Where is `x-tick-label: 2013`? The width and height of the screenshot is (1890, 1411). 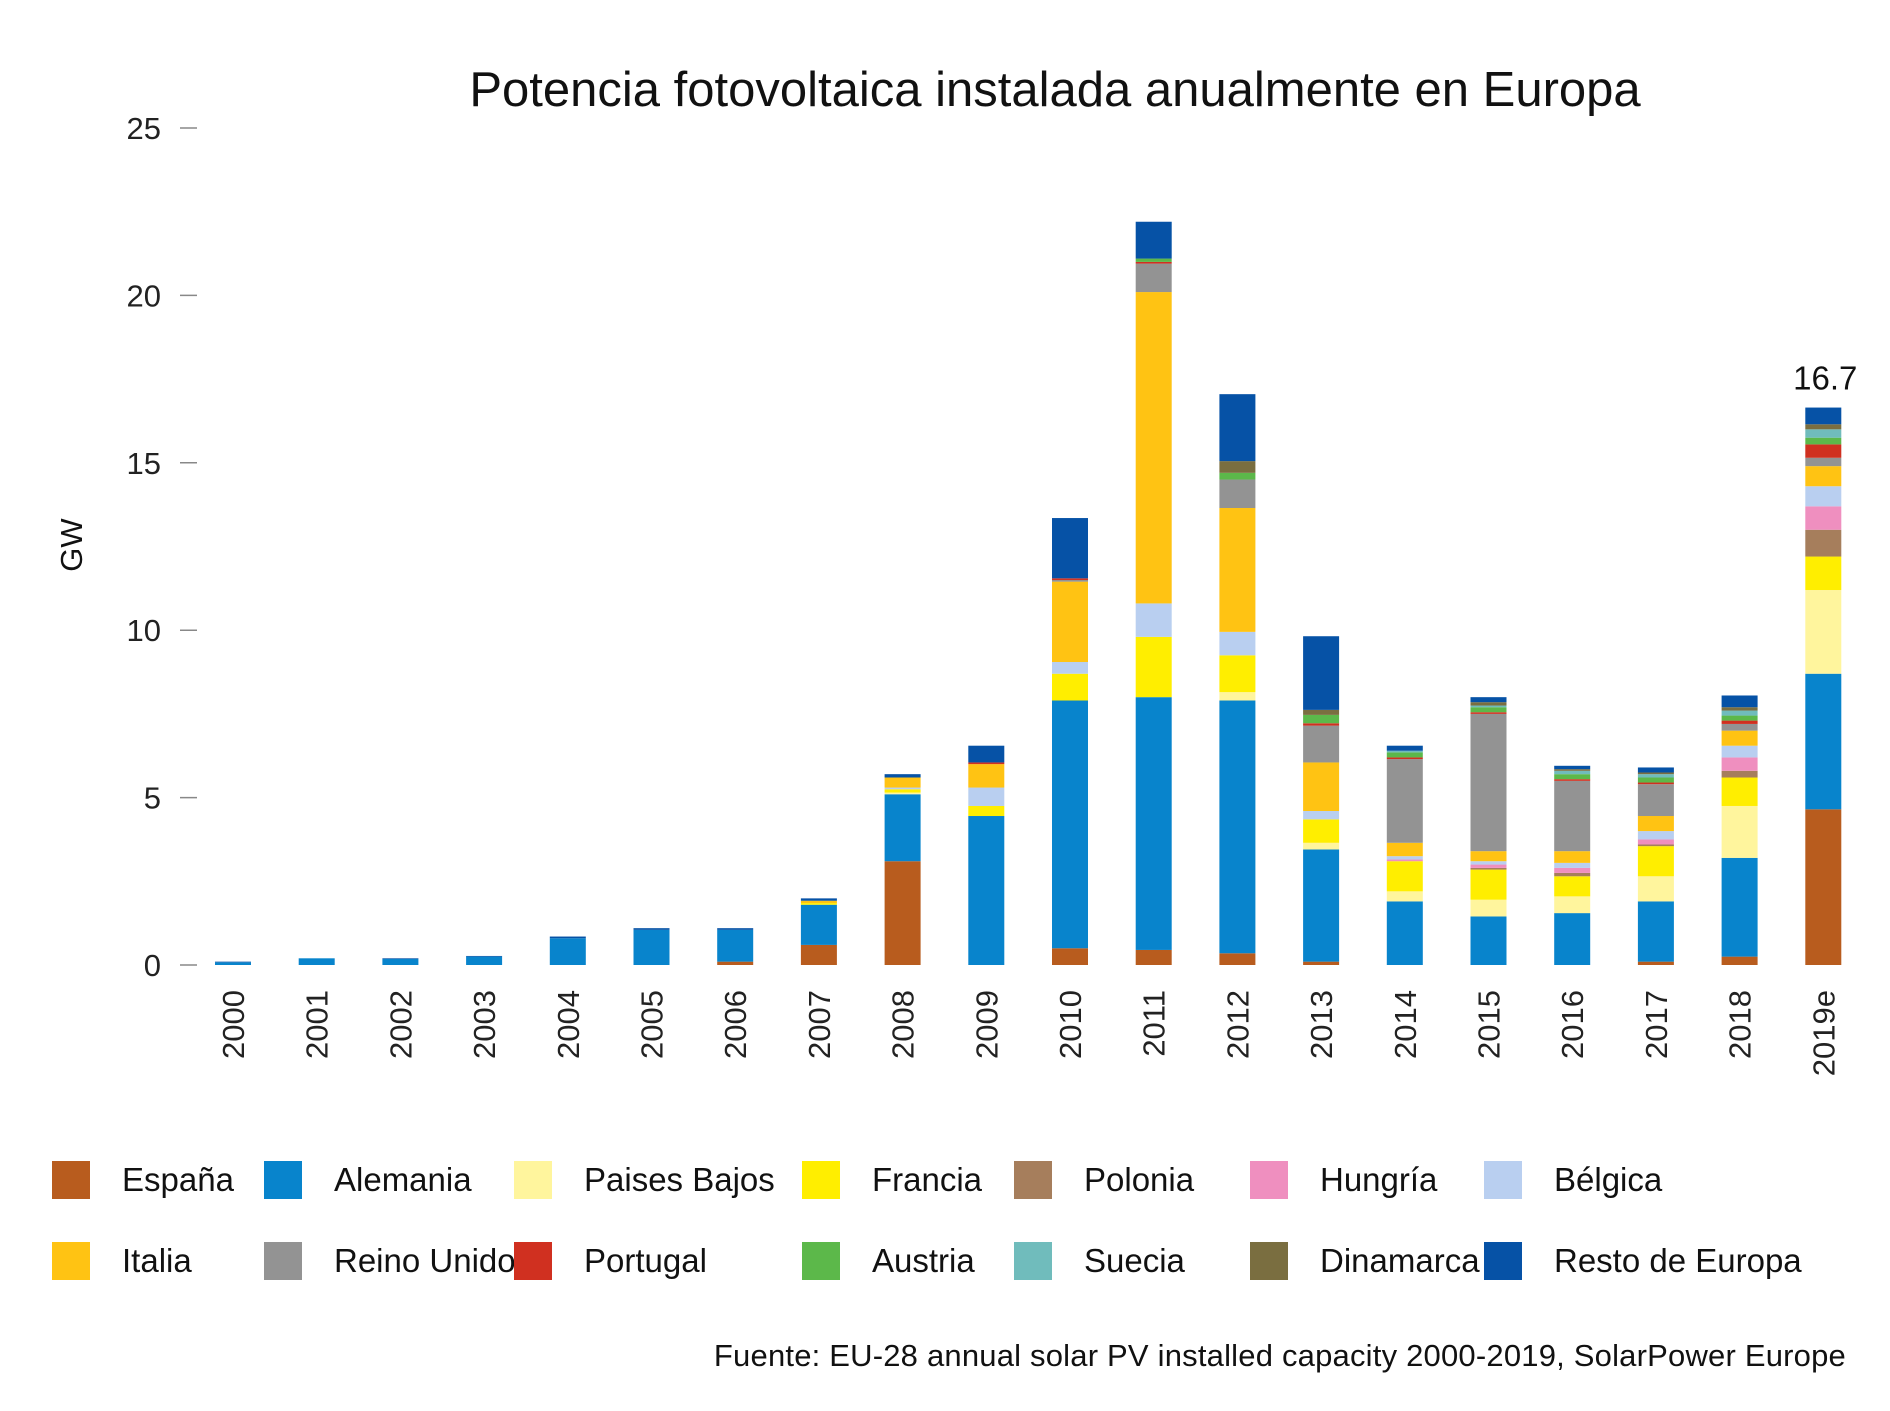
x-tick-label: 2013 is located at coordinates (1321, 1024).